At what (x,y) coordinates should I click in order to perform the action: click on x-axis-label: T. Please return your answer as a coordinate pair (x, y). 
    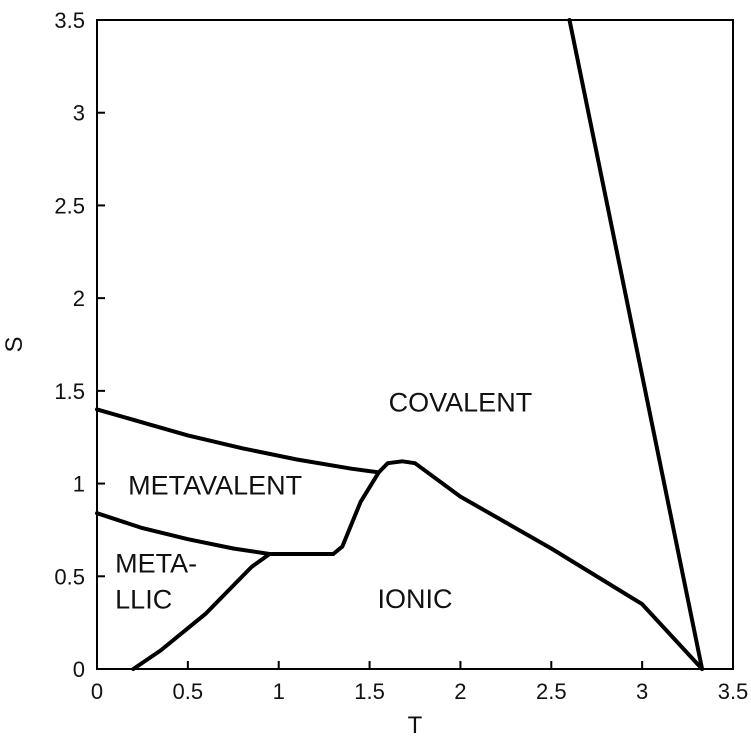
    Looking at the image, I should click on (415, 725).